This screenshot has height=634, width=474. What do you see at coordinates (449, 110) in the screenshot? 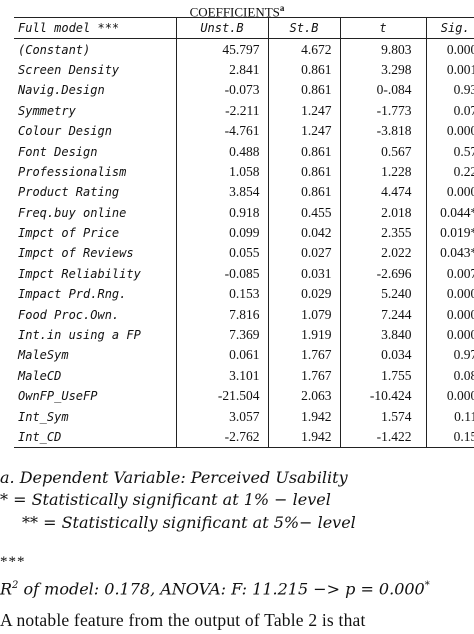
I see `cell-sig: 0.076` at bounding box center [449, 110].